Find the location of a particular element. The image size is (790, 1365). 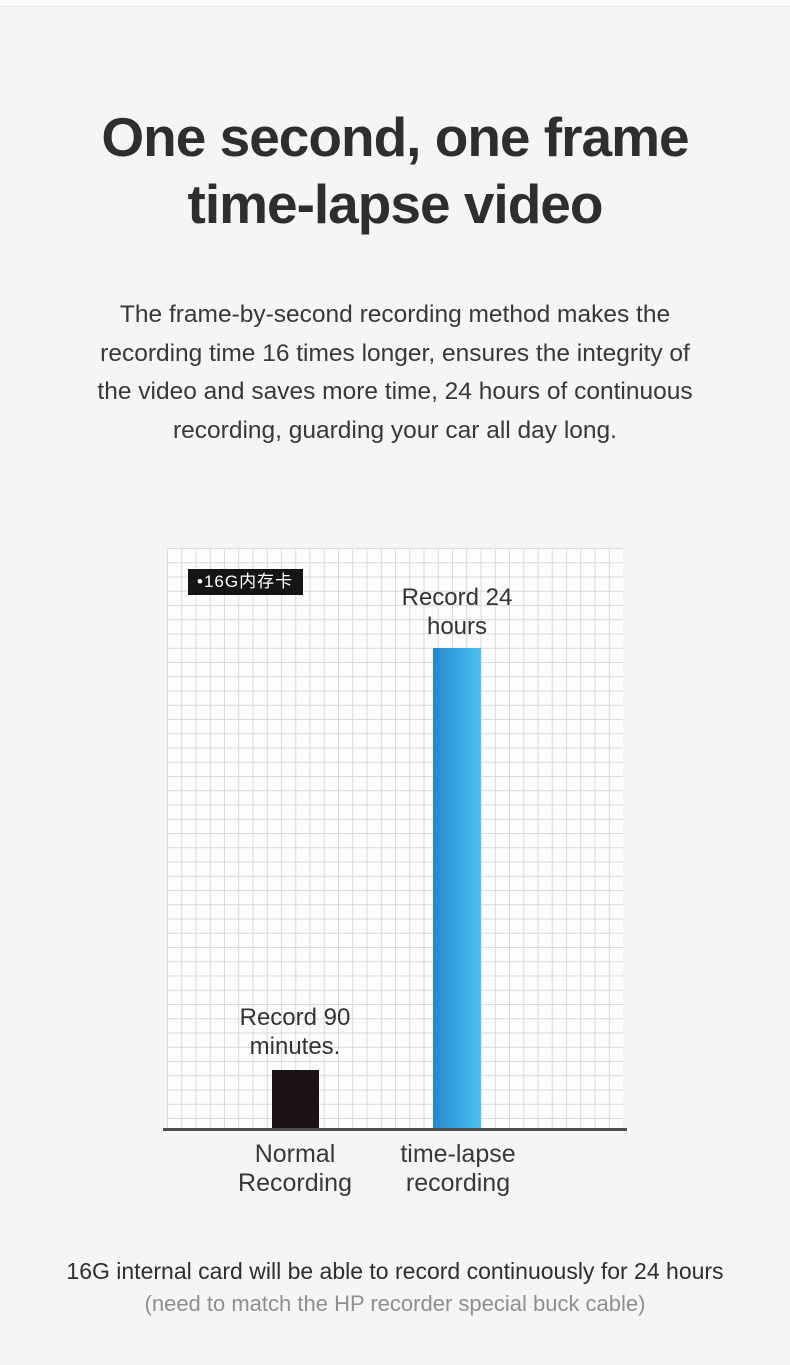

bar-timelapse-recording is located at coordinates (457, 888).